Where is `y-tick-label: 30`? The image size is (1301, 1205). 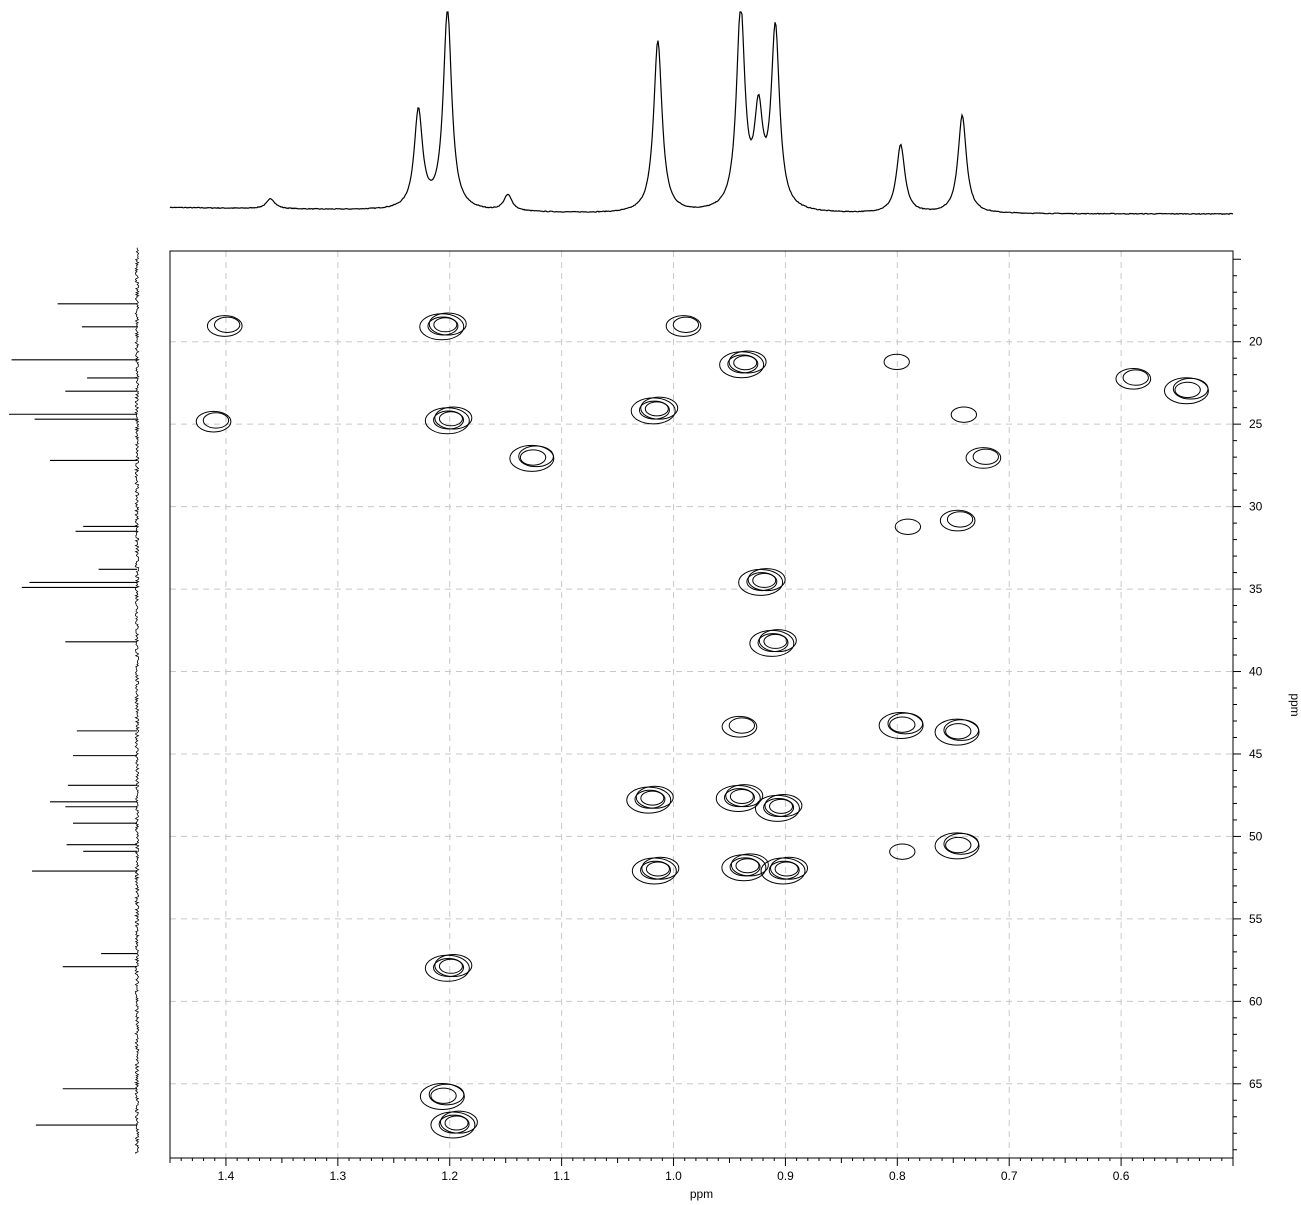
y-tick-label: 30 is located at coordinates (1256, 507).